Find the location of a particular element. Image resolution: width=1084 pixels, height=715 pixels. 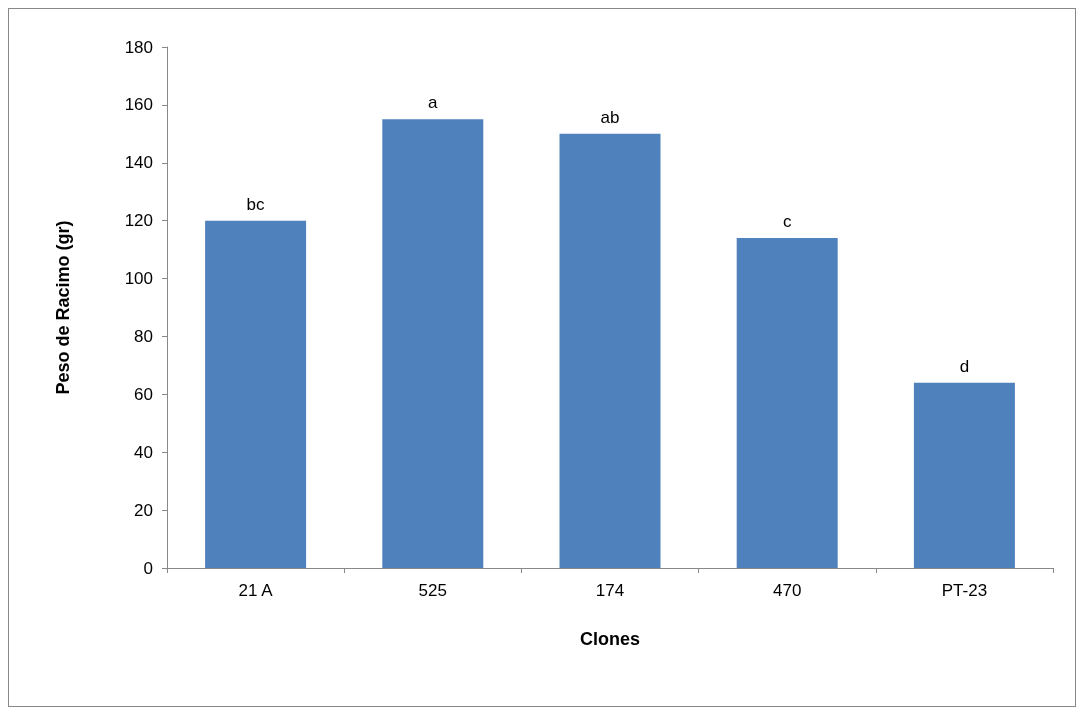

x-tick-label: 174 is located at coordinates (610, 590).